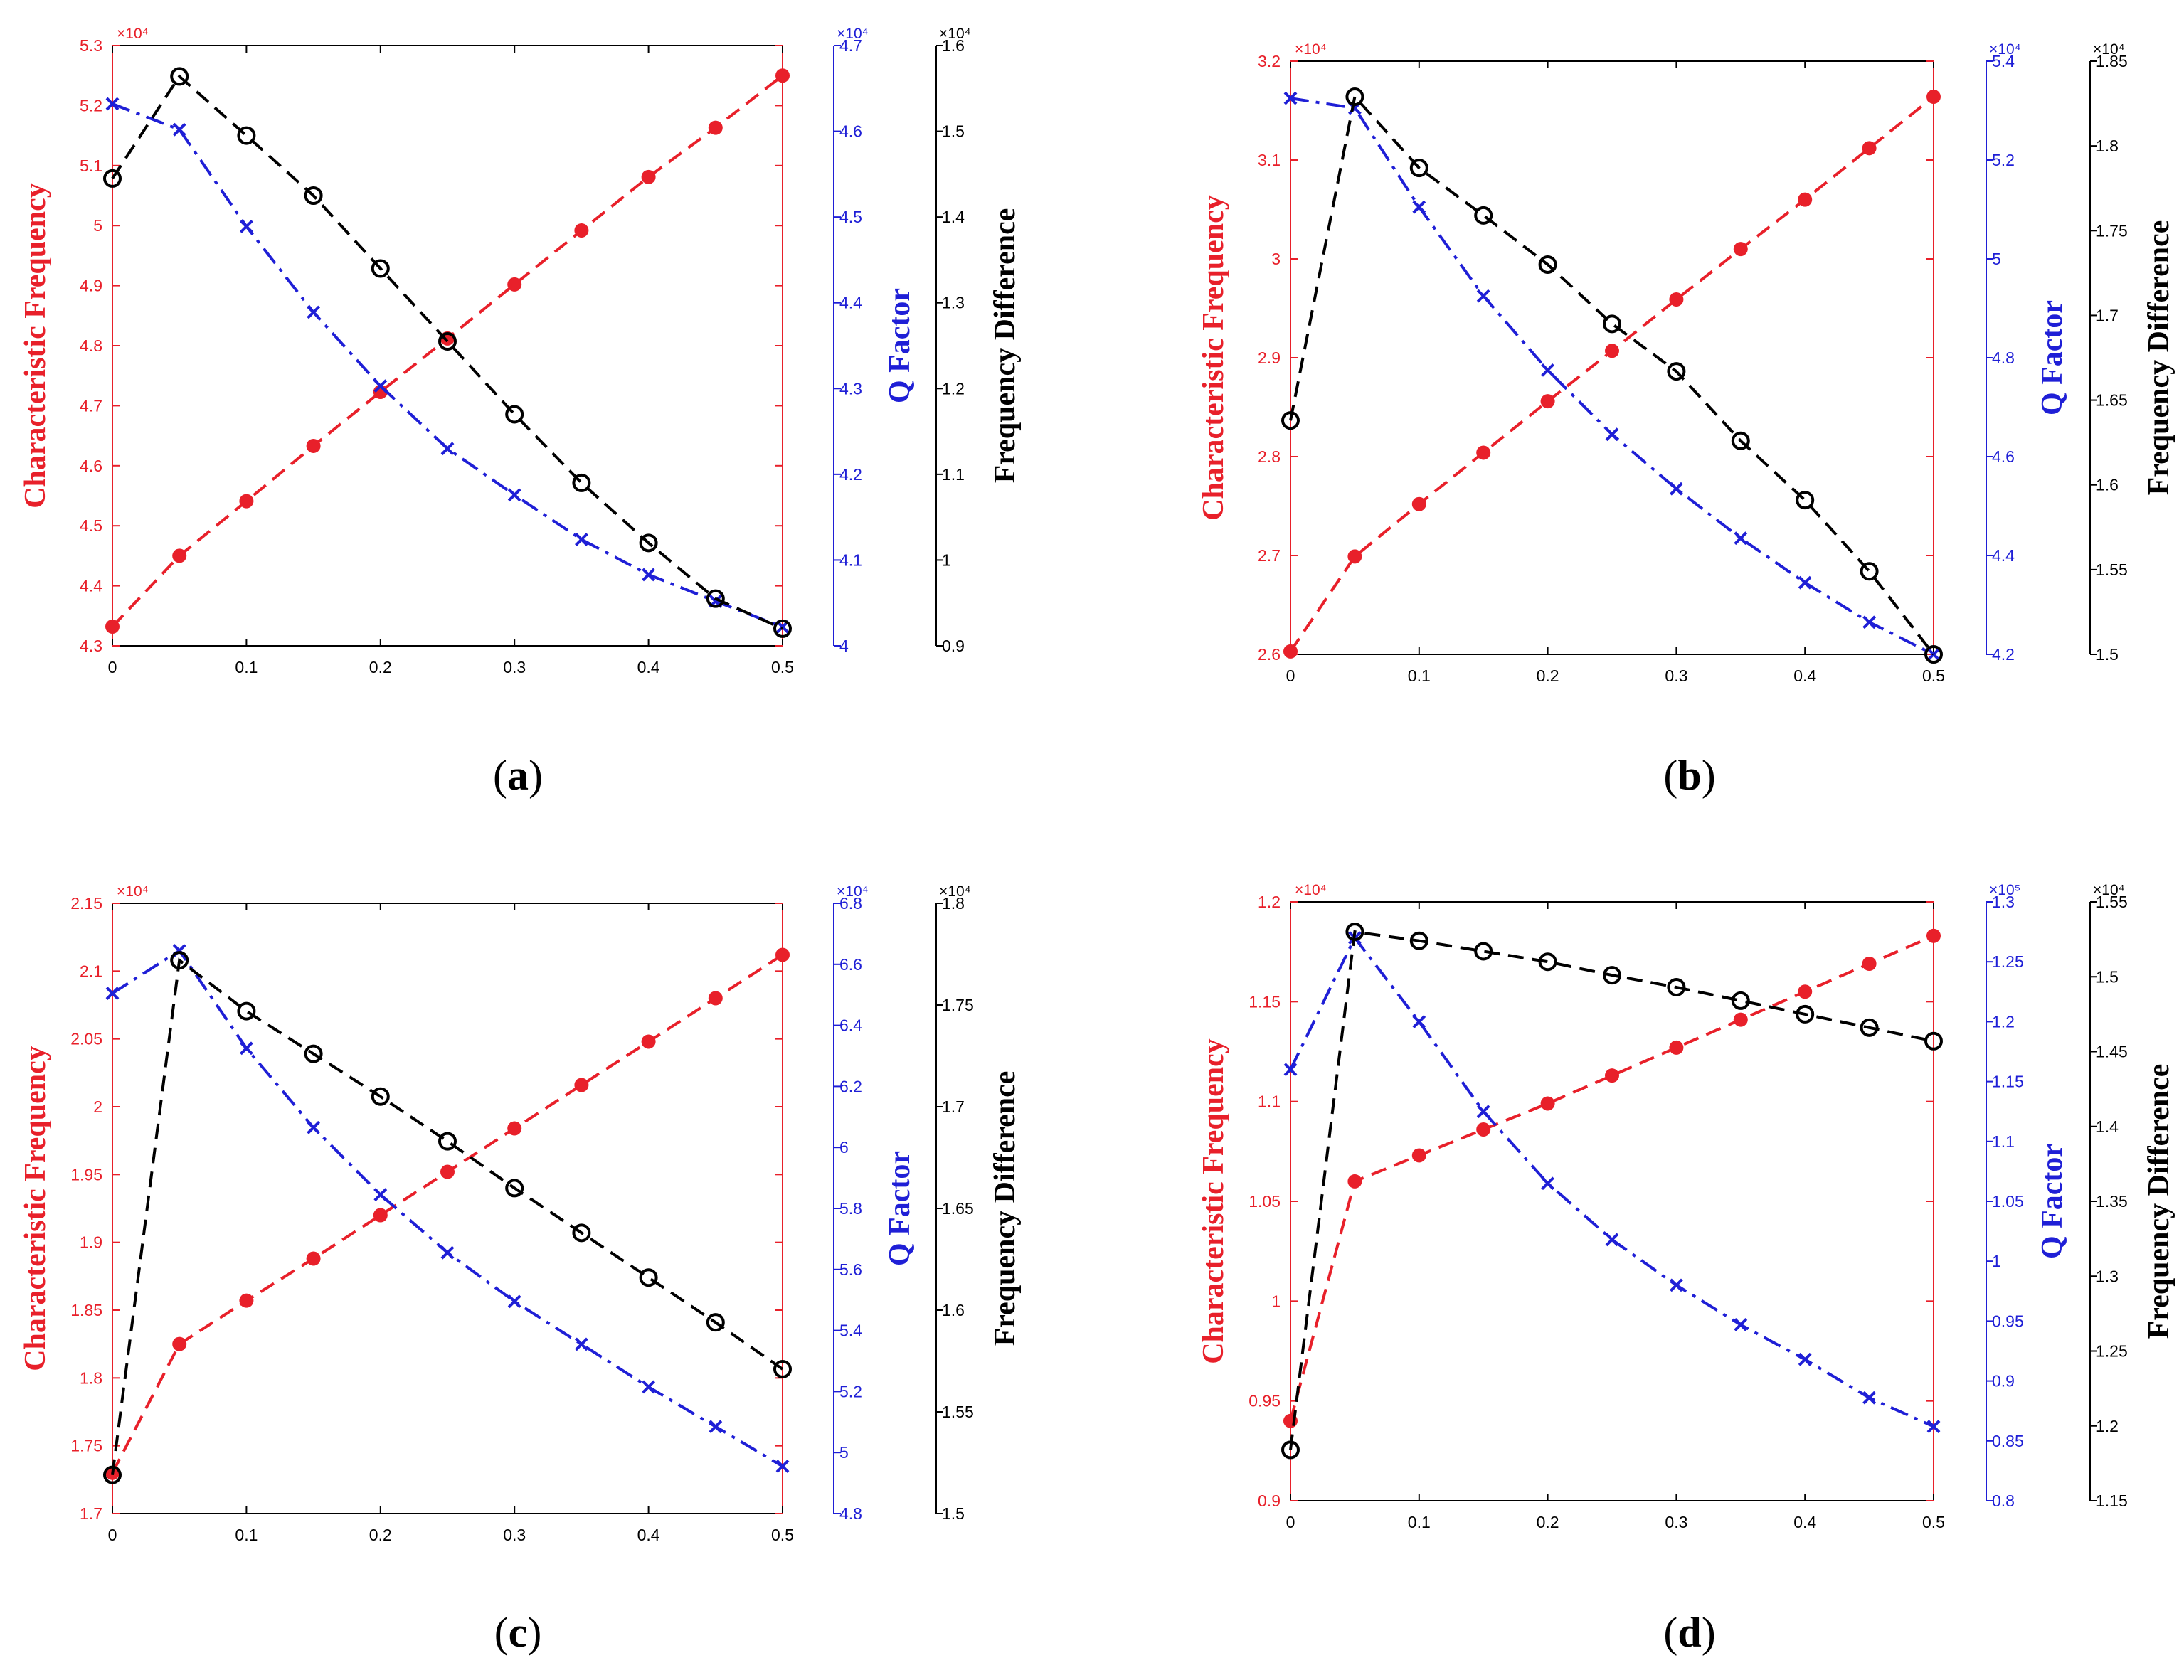 The image size is (2184, 1680). I want to click on x-tick-label: 0, so click(1290, 1522).